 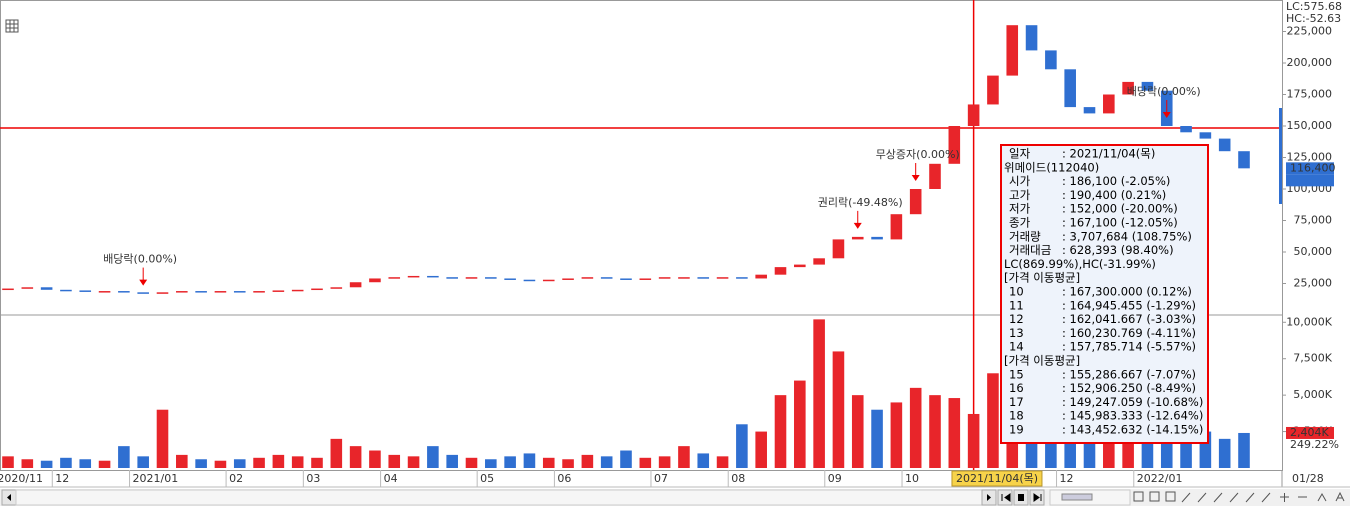 What do you see at coordinates (860, 202) in the screenshot?
I see `annotation-label: 권리락(-49.48%)` at bounding box center [860, 202].